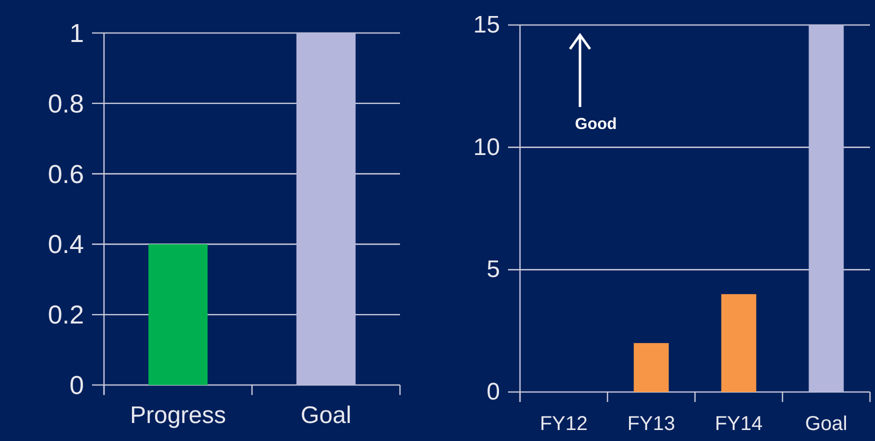 The image size is (875, 441). Describe the element at coordinates (564, 424) in the screenshot. I see `x-tick-label: FY12` at that location.